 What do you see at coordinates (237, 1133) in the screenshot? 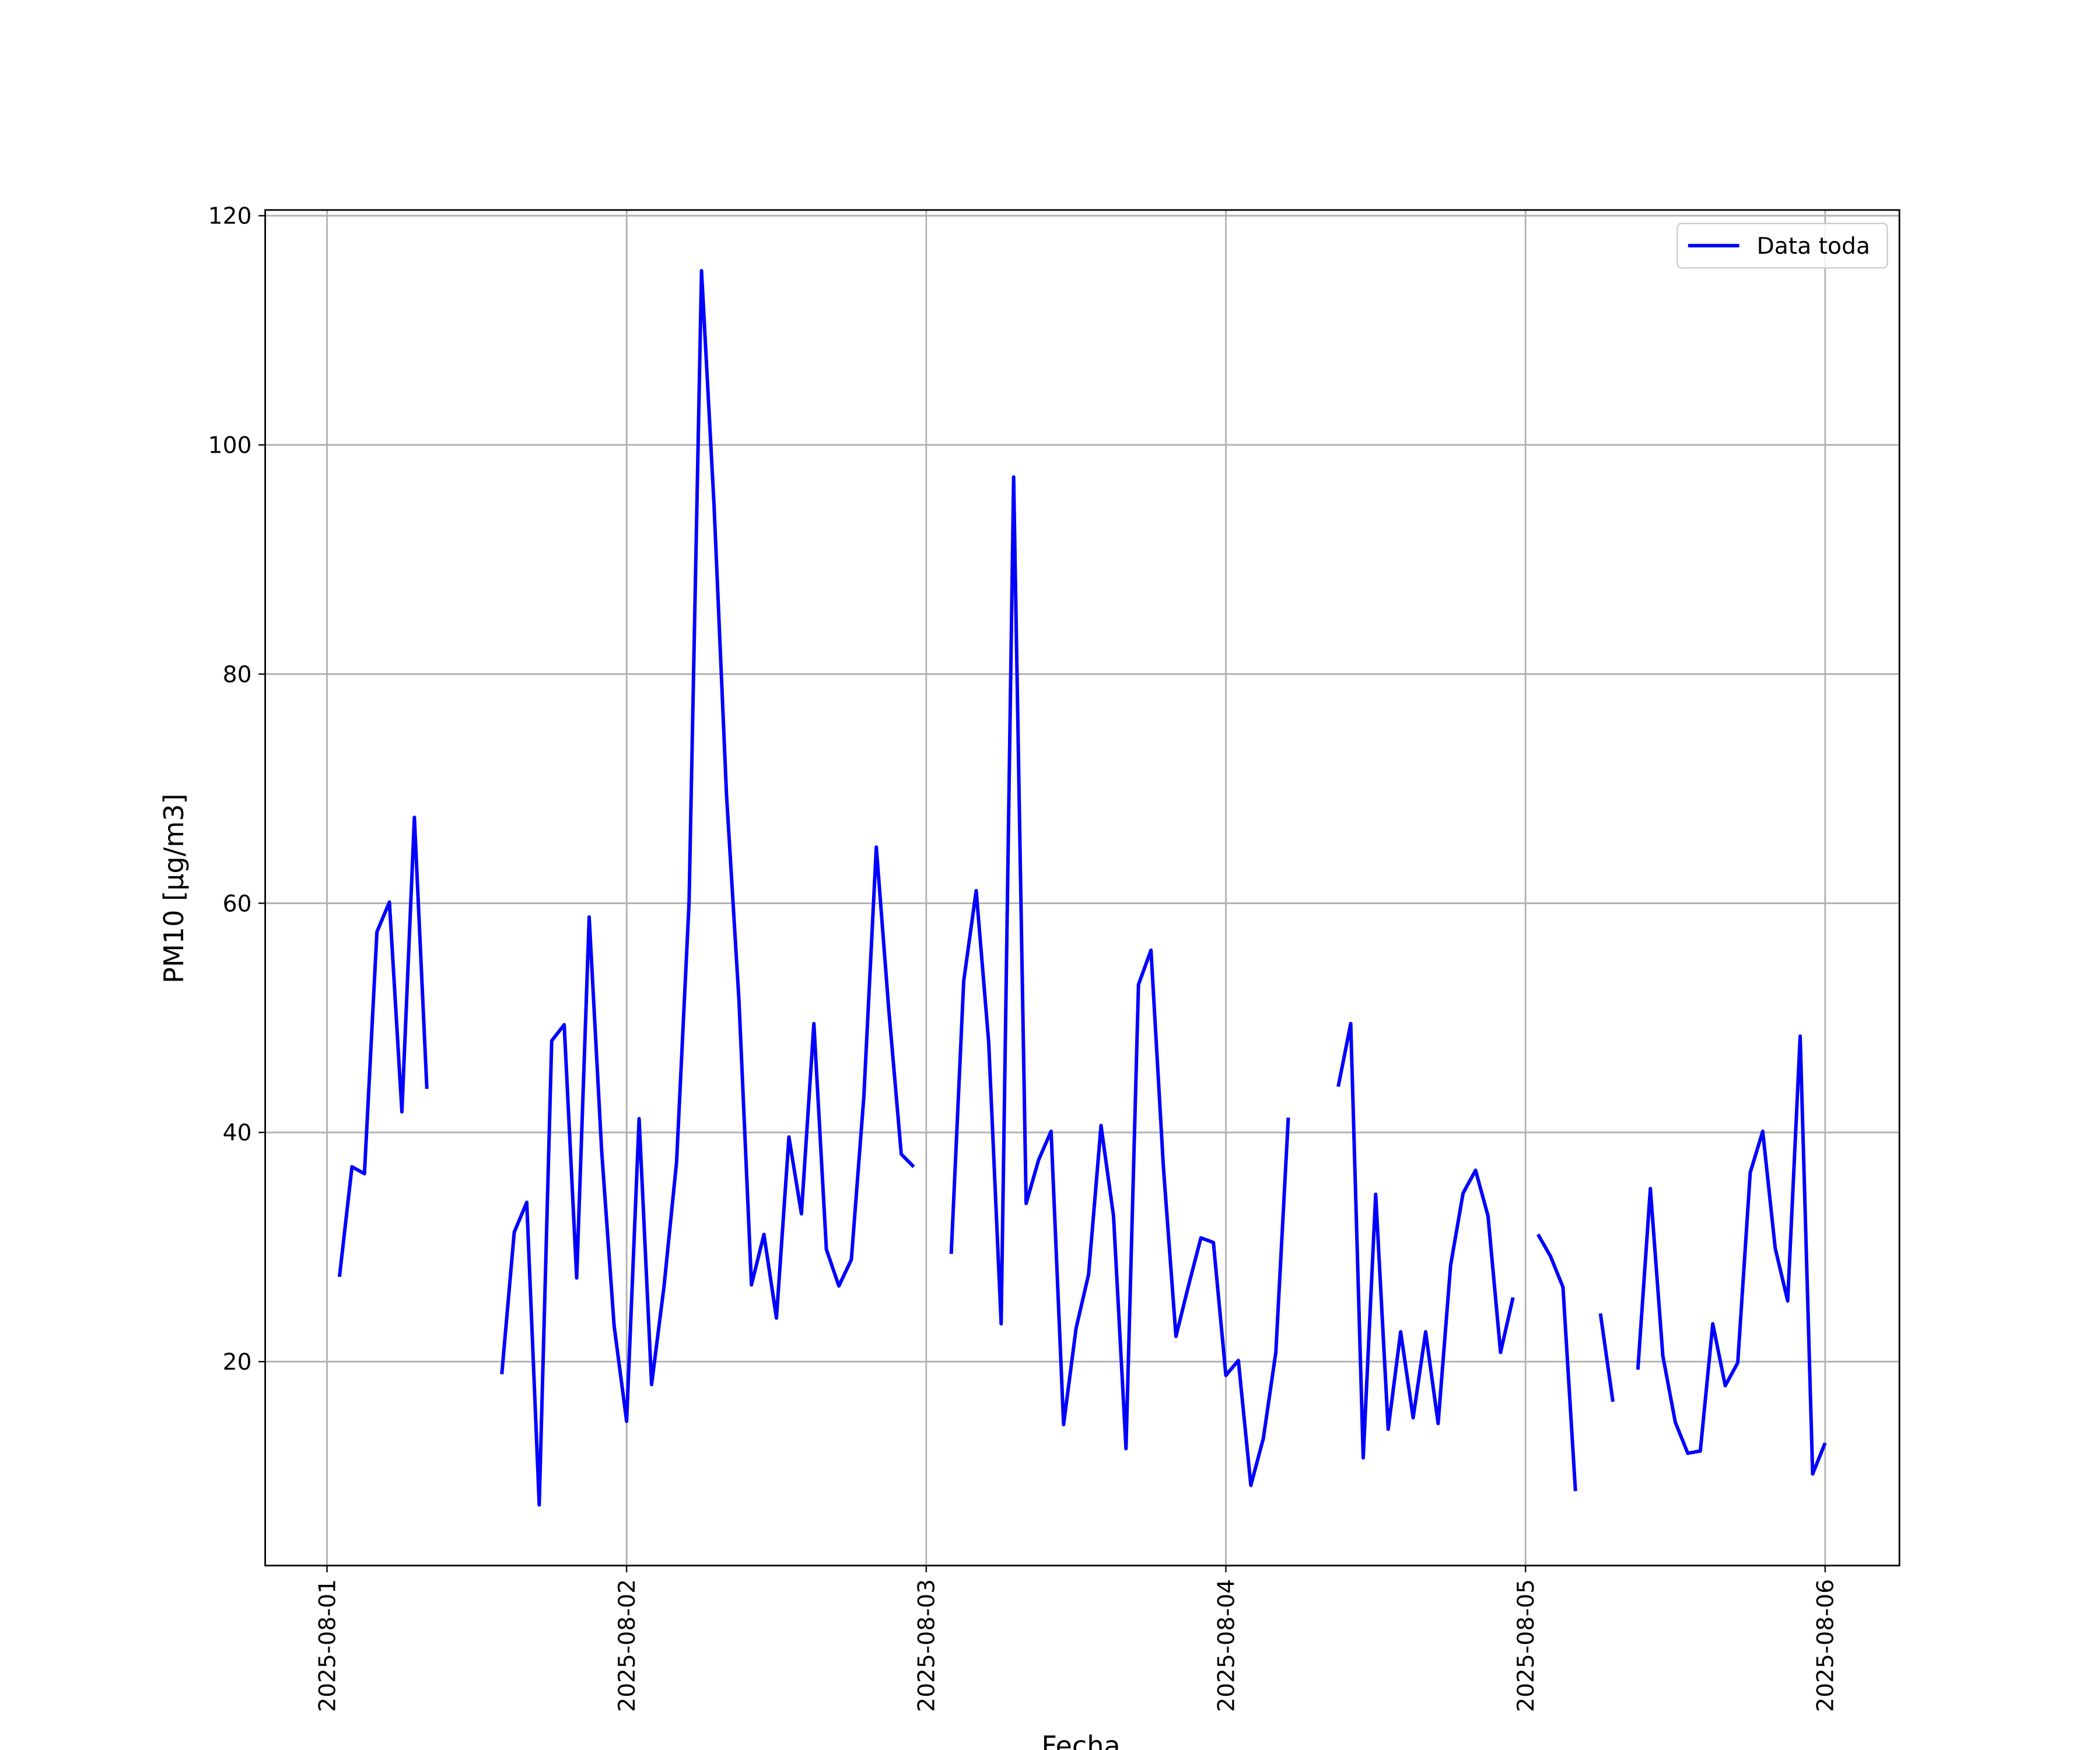
I see `y-tick-label: 40` at bounding box center [237, 1133].